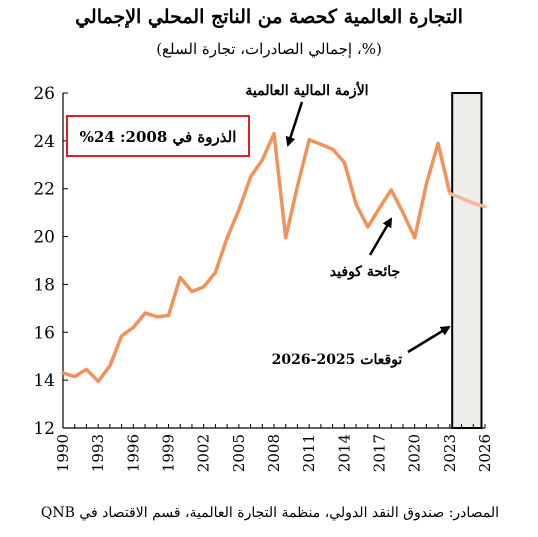 Image resolution: width=538 pixels, height=537 pixels. I want to click on crisis-annotation-text: الأزمة المالية العالمية, so click(306, 90).